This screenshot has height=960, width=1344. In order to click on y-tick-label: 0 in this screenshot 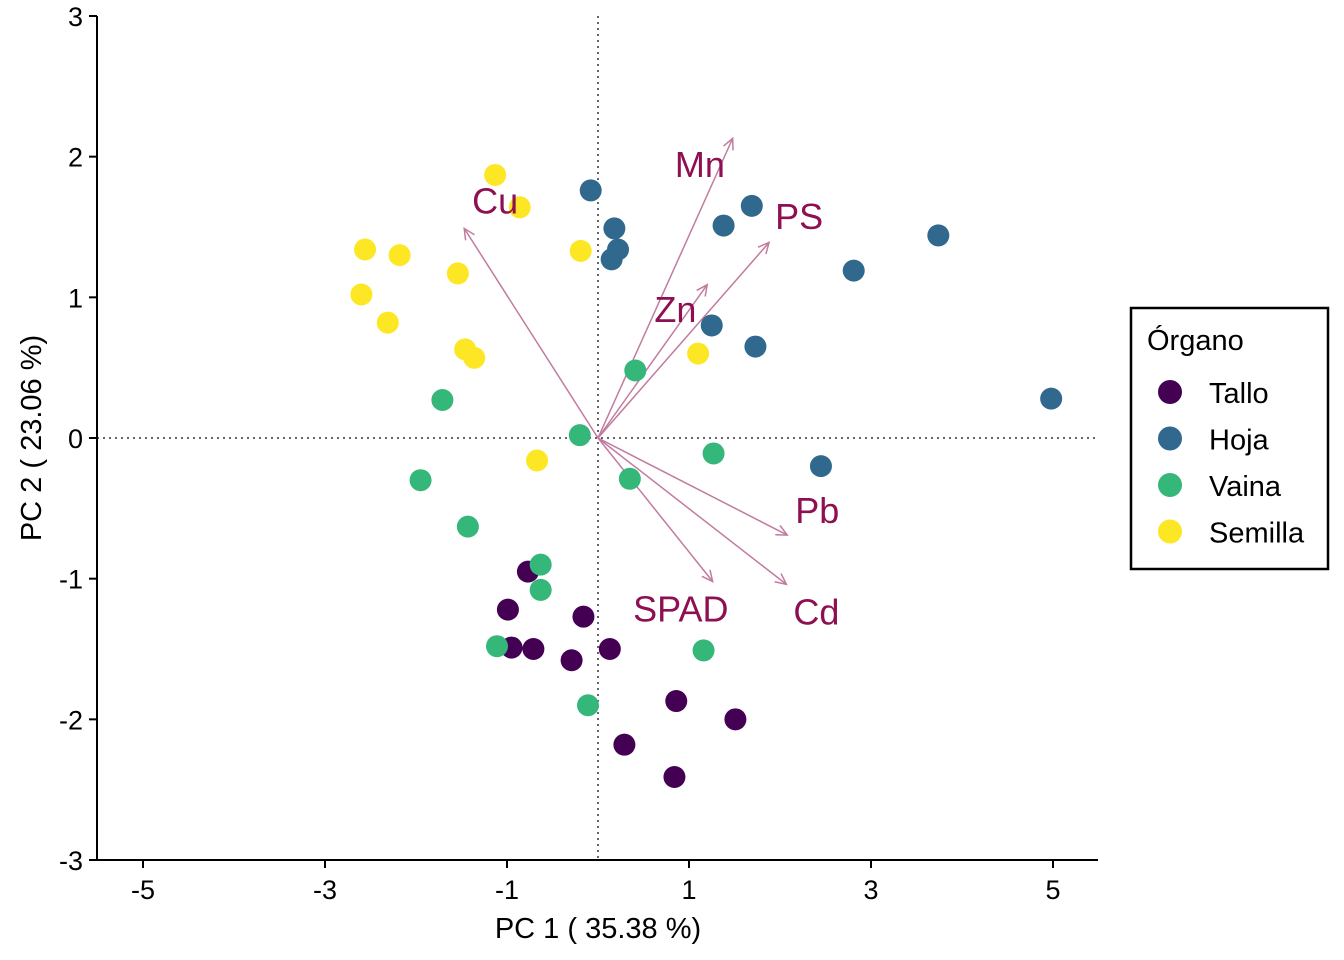, I will do `click(75, 439)`.